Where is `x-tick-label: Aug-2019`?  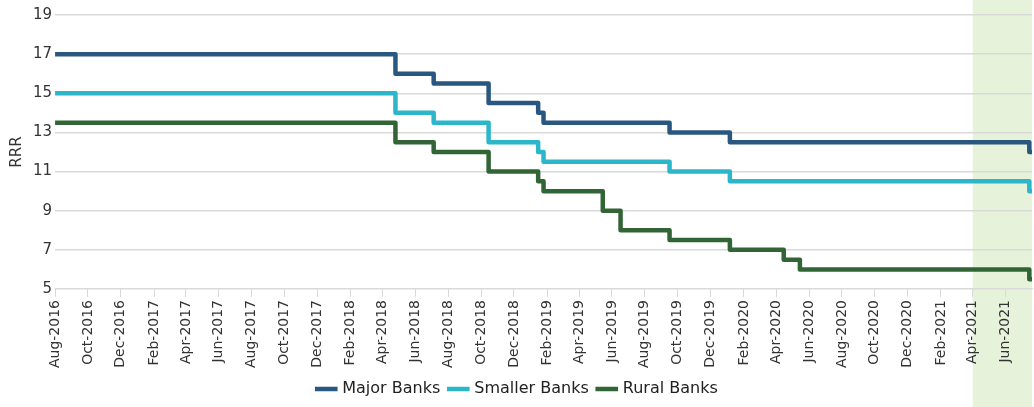 x-tick-label: Aug-2019 is located at coordinates (643, 334).